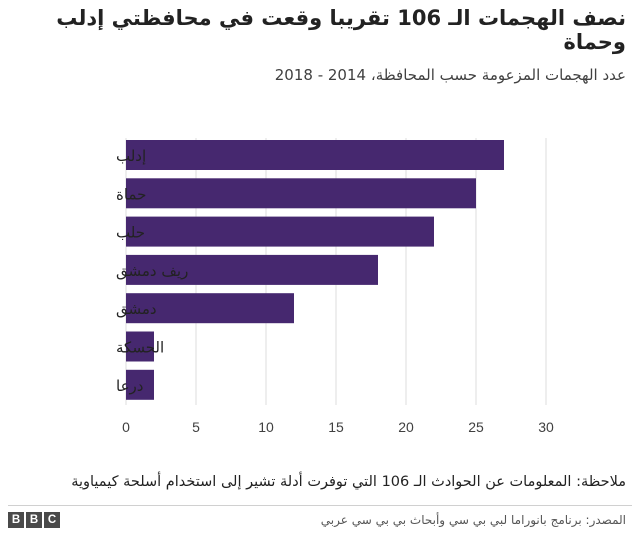  Describe the element at coordinates (136, 309) in the screenshot. I see `category-label: دمشق` at that location.